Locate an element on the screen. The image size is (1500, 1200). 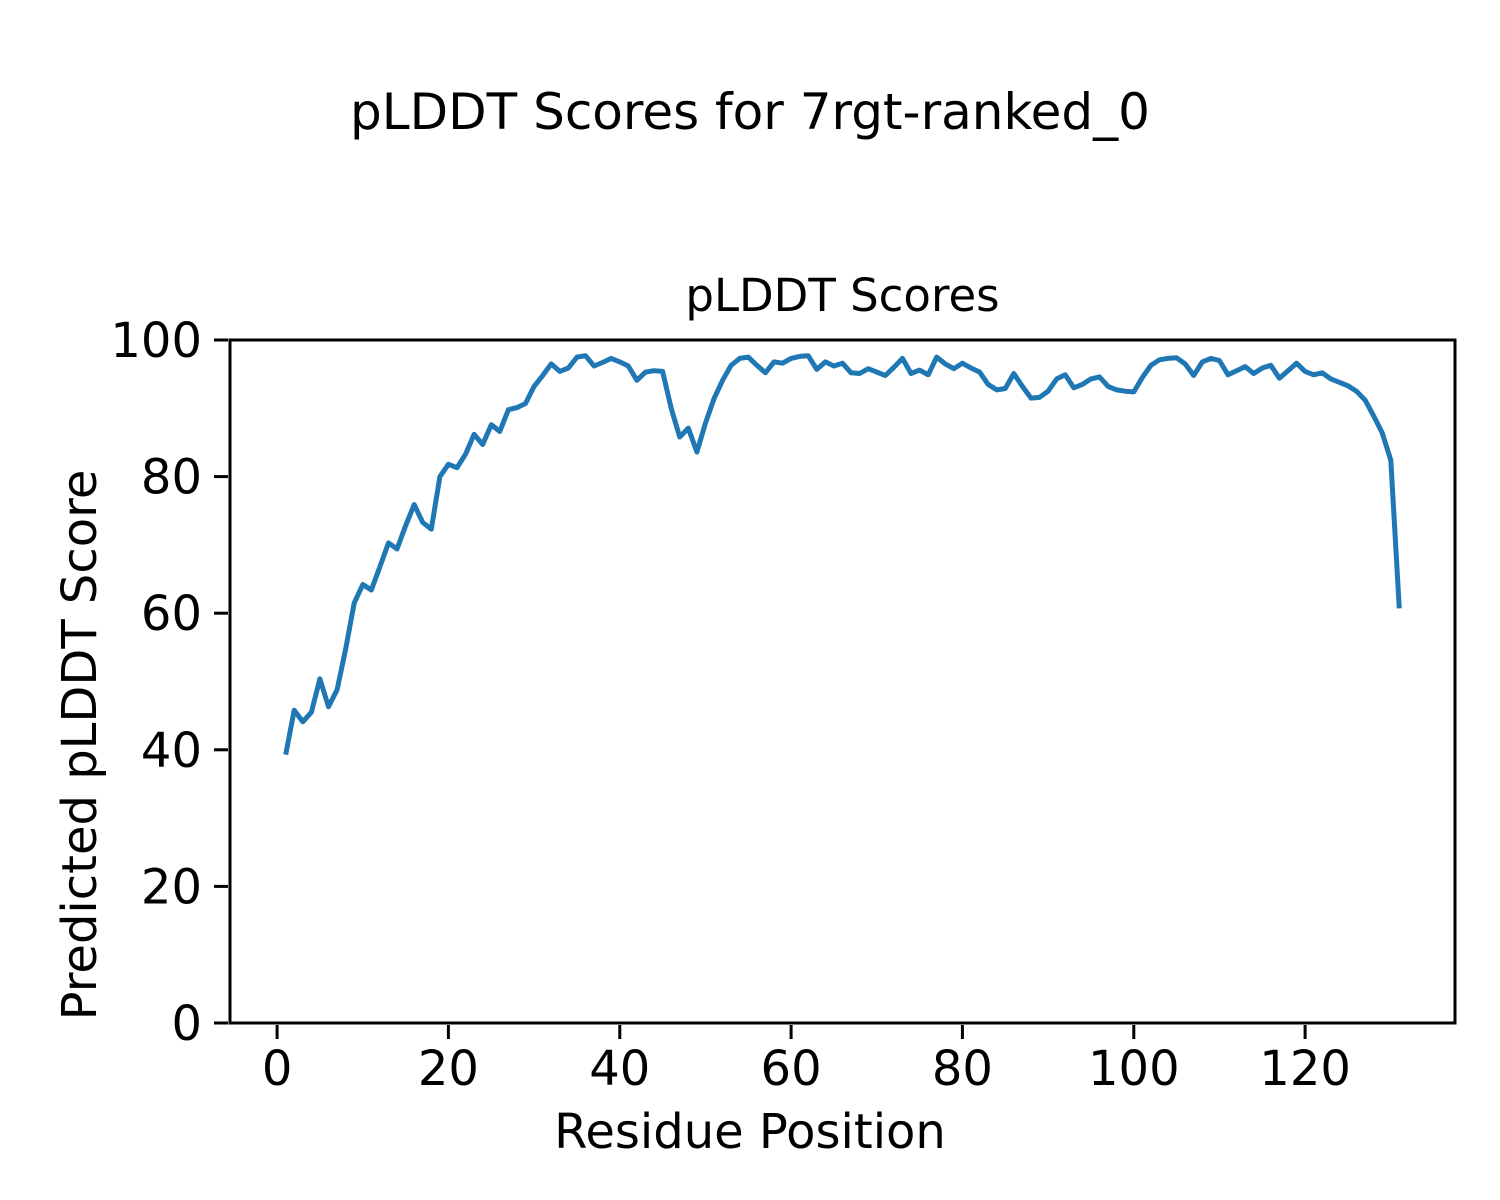
x-tick-label: 60 is located at coordinates (791, 1069).